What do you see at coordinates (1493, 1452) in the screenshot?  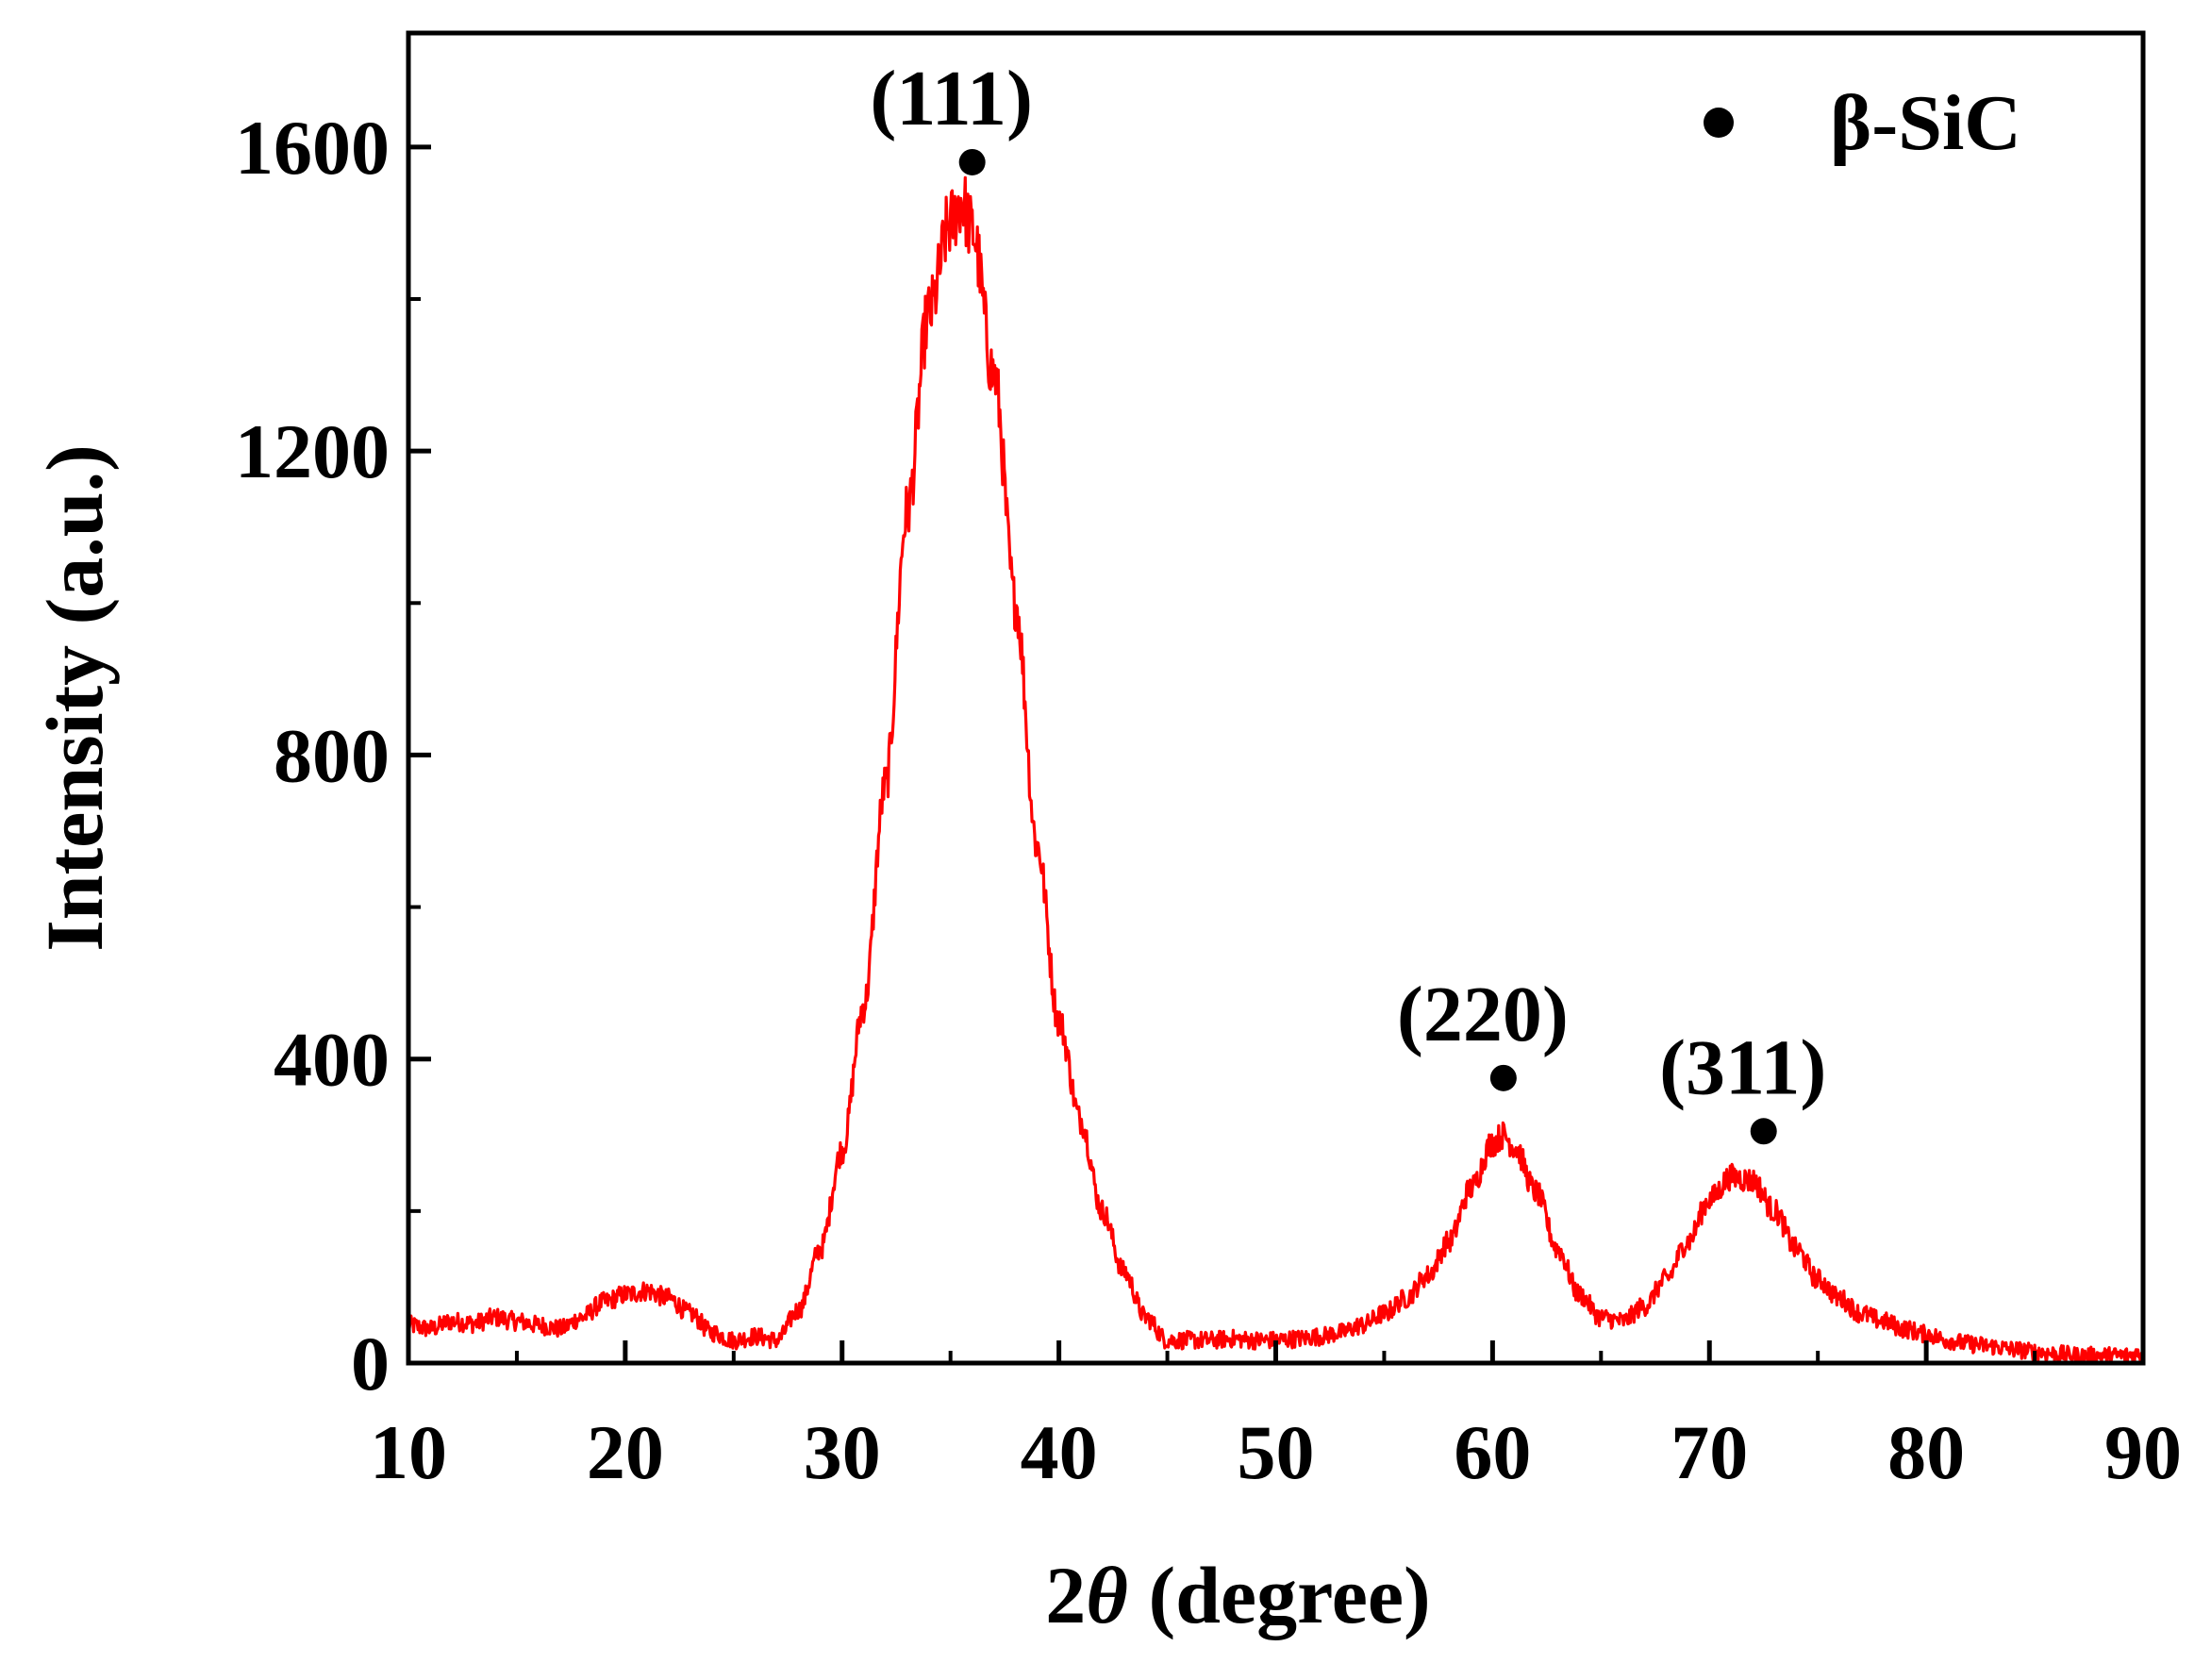 I see `x-tick-label-60: 60` at bounding box center [1493, 1452].